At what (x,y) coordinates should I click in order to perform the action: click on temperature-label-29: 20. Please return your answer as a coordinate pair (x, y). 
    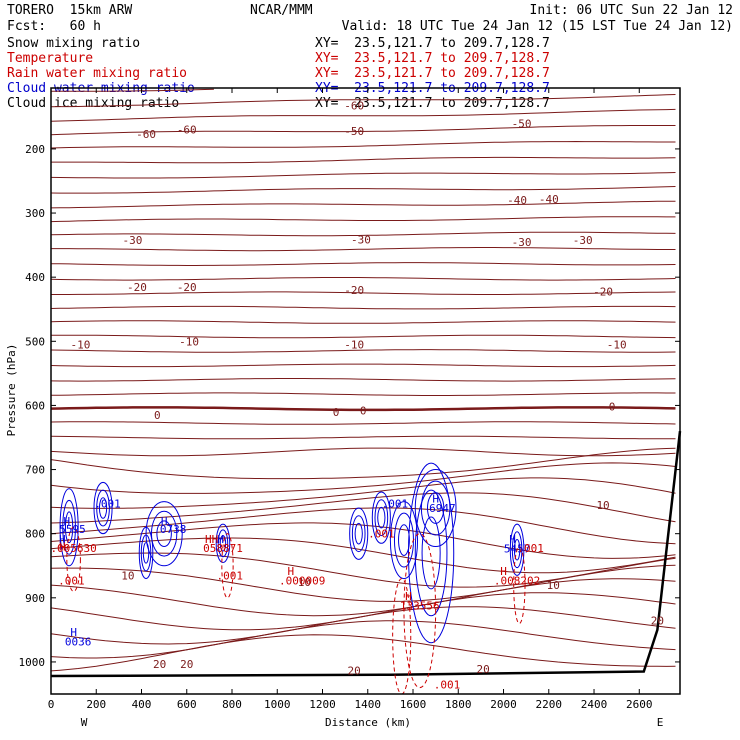
    Looking at the image, I should click on (186, 664).